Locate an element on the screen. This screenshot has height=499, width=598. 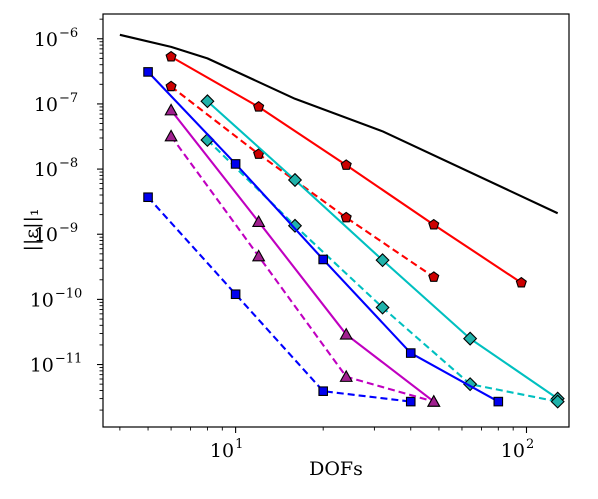
y-tick-label: 10⁻⁸ is located at coordinates (56, 168).